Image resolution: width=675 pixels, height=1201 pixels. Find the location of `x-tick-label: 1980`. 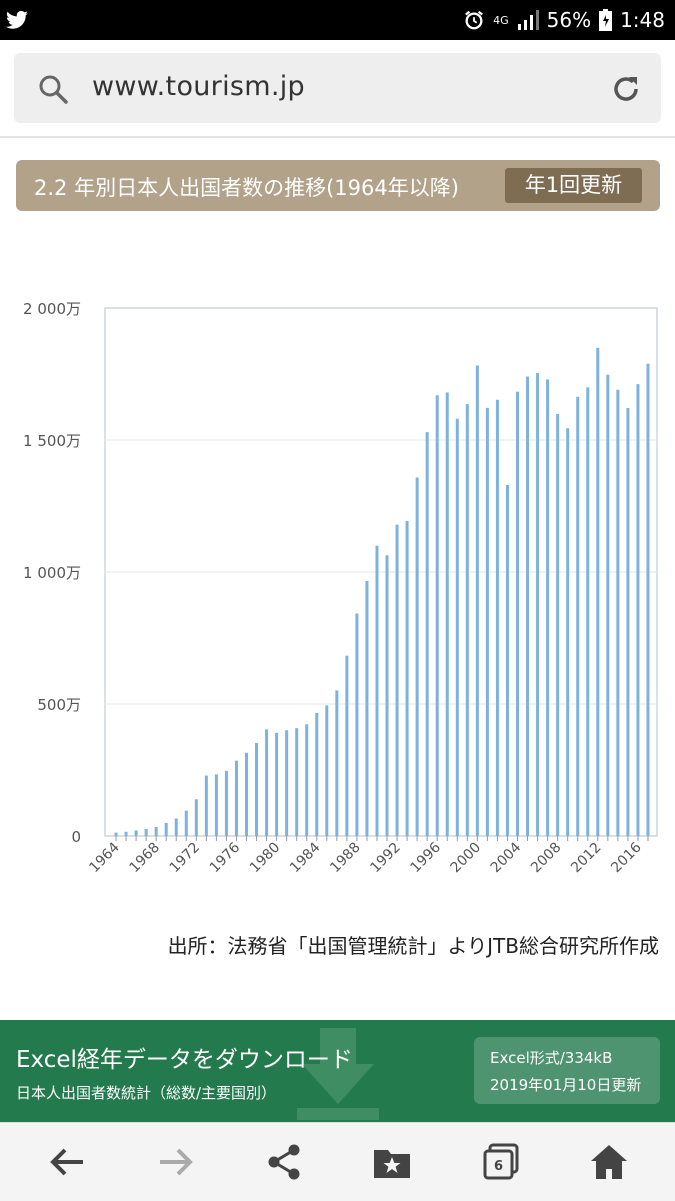

x-tick-label: 1980 is located at coordinates (265, 858).